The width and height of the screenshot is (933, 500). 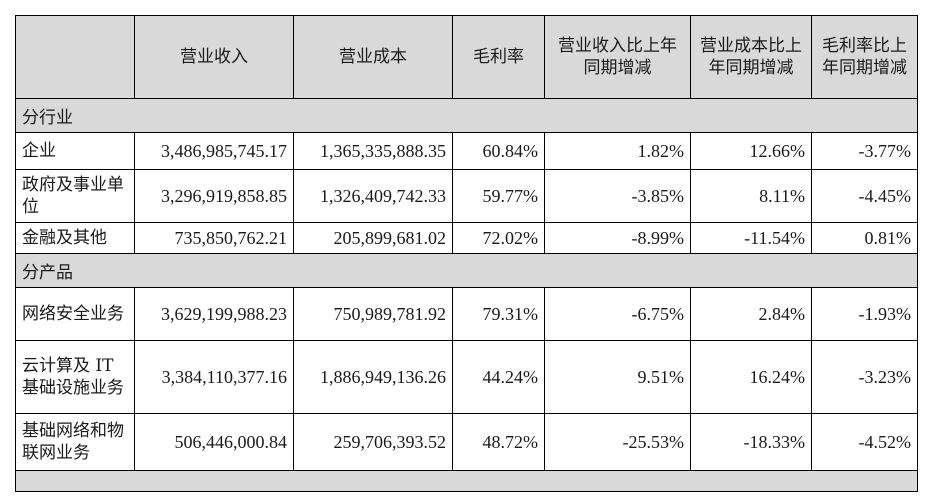 I want to click on revenue-cell: 3,486,985,745.17, so click(x=214, y=151).